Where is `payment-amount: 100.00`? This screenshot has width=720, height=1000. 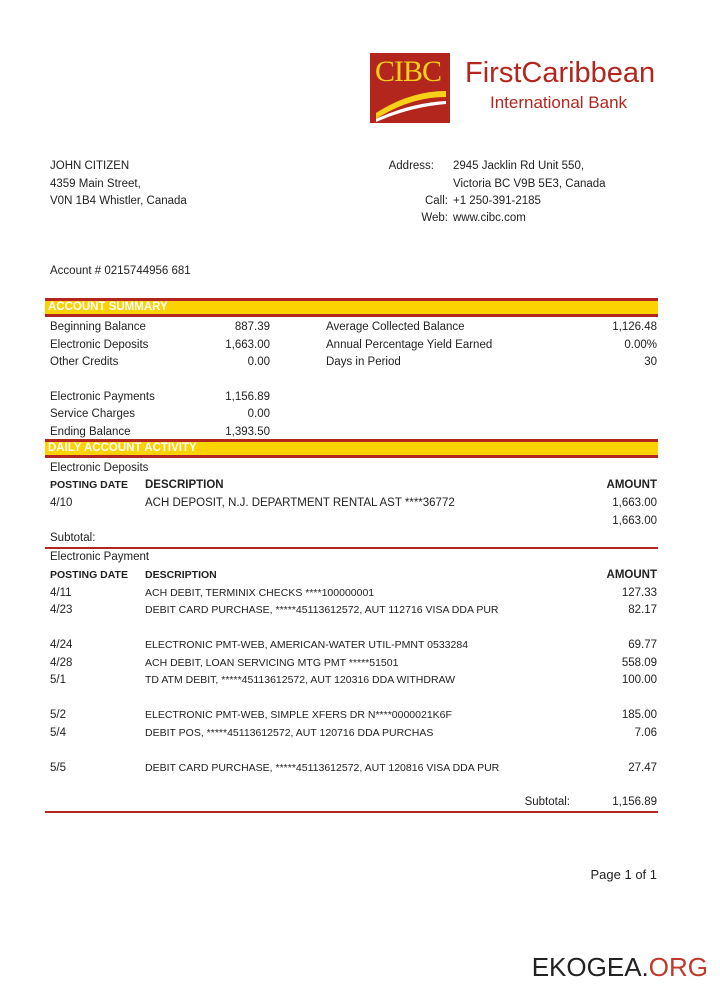 payment-amount: 100.00 is located at coordinates (639, 680).